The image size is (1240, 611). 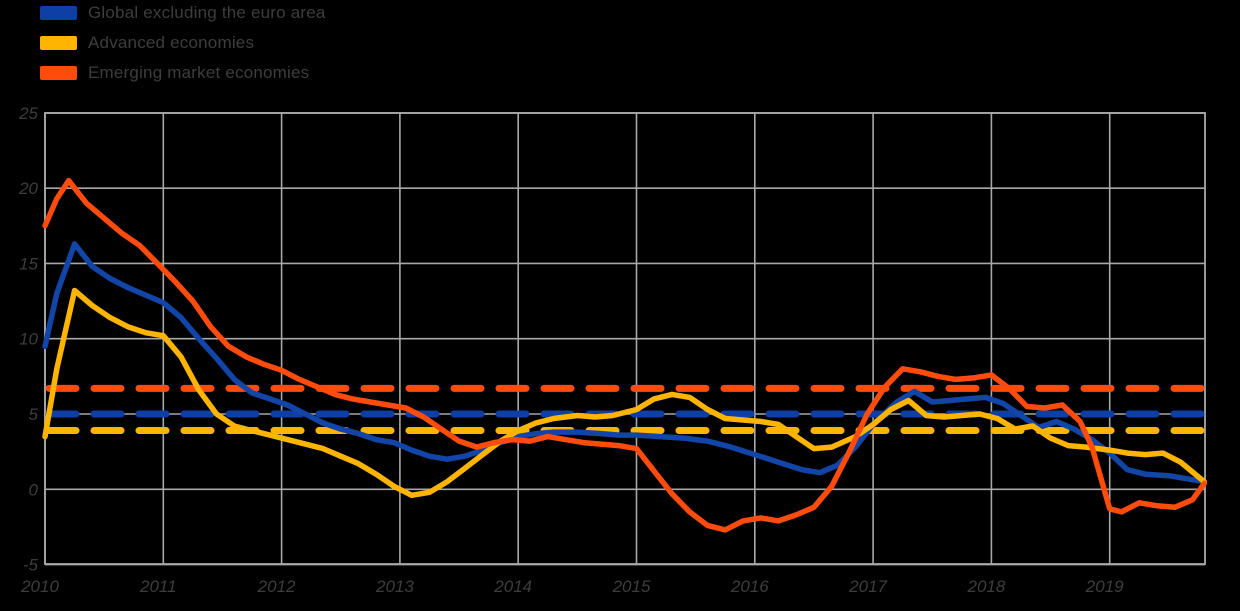 What do you see at coordinates (58, 12) in the screenshot?
I see `legend-swatch-global` at bounding box center [58, 12].